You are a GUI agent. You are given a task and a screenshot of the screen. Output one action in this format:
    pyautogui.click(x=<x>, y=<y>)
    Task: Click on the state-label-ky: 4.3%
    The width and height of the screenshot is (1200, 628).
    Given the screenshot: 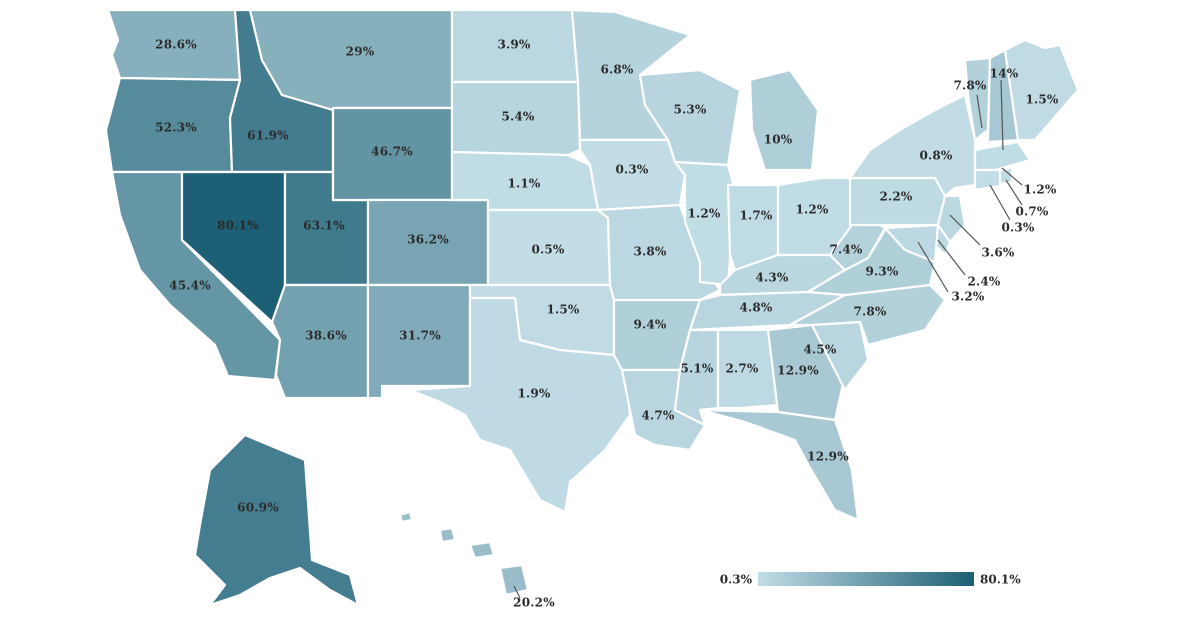 What is the action you would take?
    pyautogui.click(x=771, y=278)
    